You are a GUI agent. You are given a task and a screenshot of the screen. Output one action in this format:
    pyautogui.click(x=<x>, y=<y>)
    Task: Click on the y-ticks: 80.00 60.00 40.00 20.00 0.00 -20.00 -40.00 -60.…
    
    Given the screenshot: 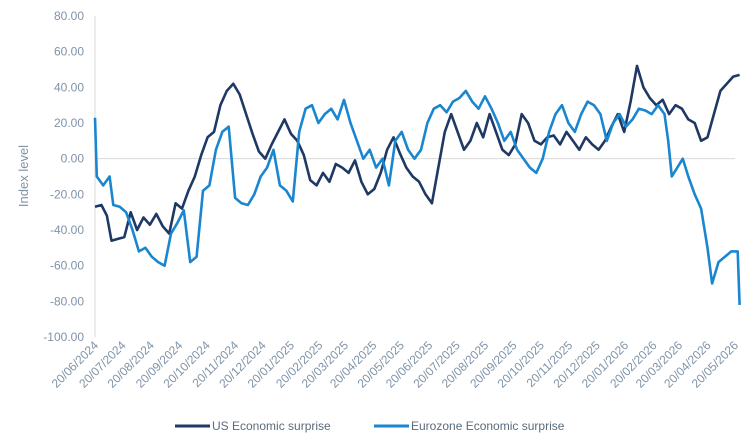 What is the action you would take?
    pyautogui.click(x=63, y=176)
    